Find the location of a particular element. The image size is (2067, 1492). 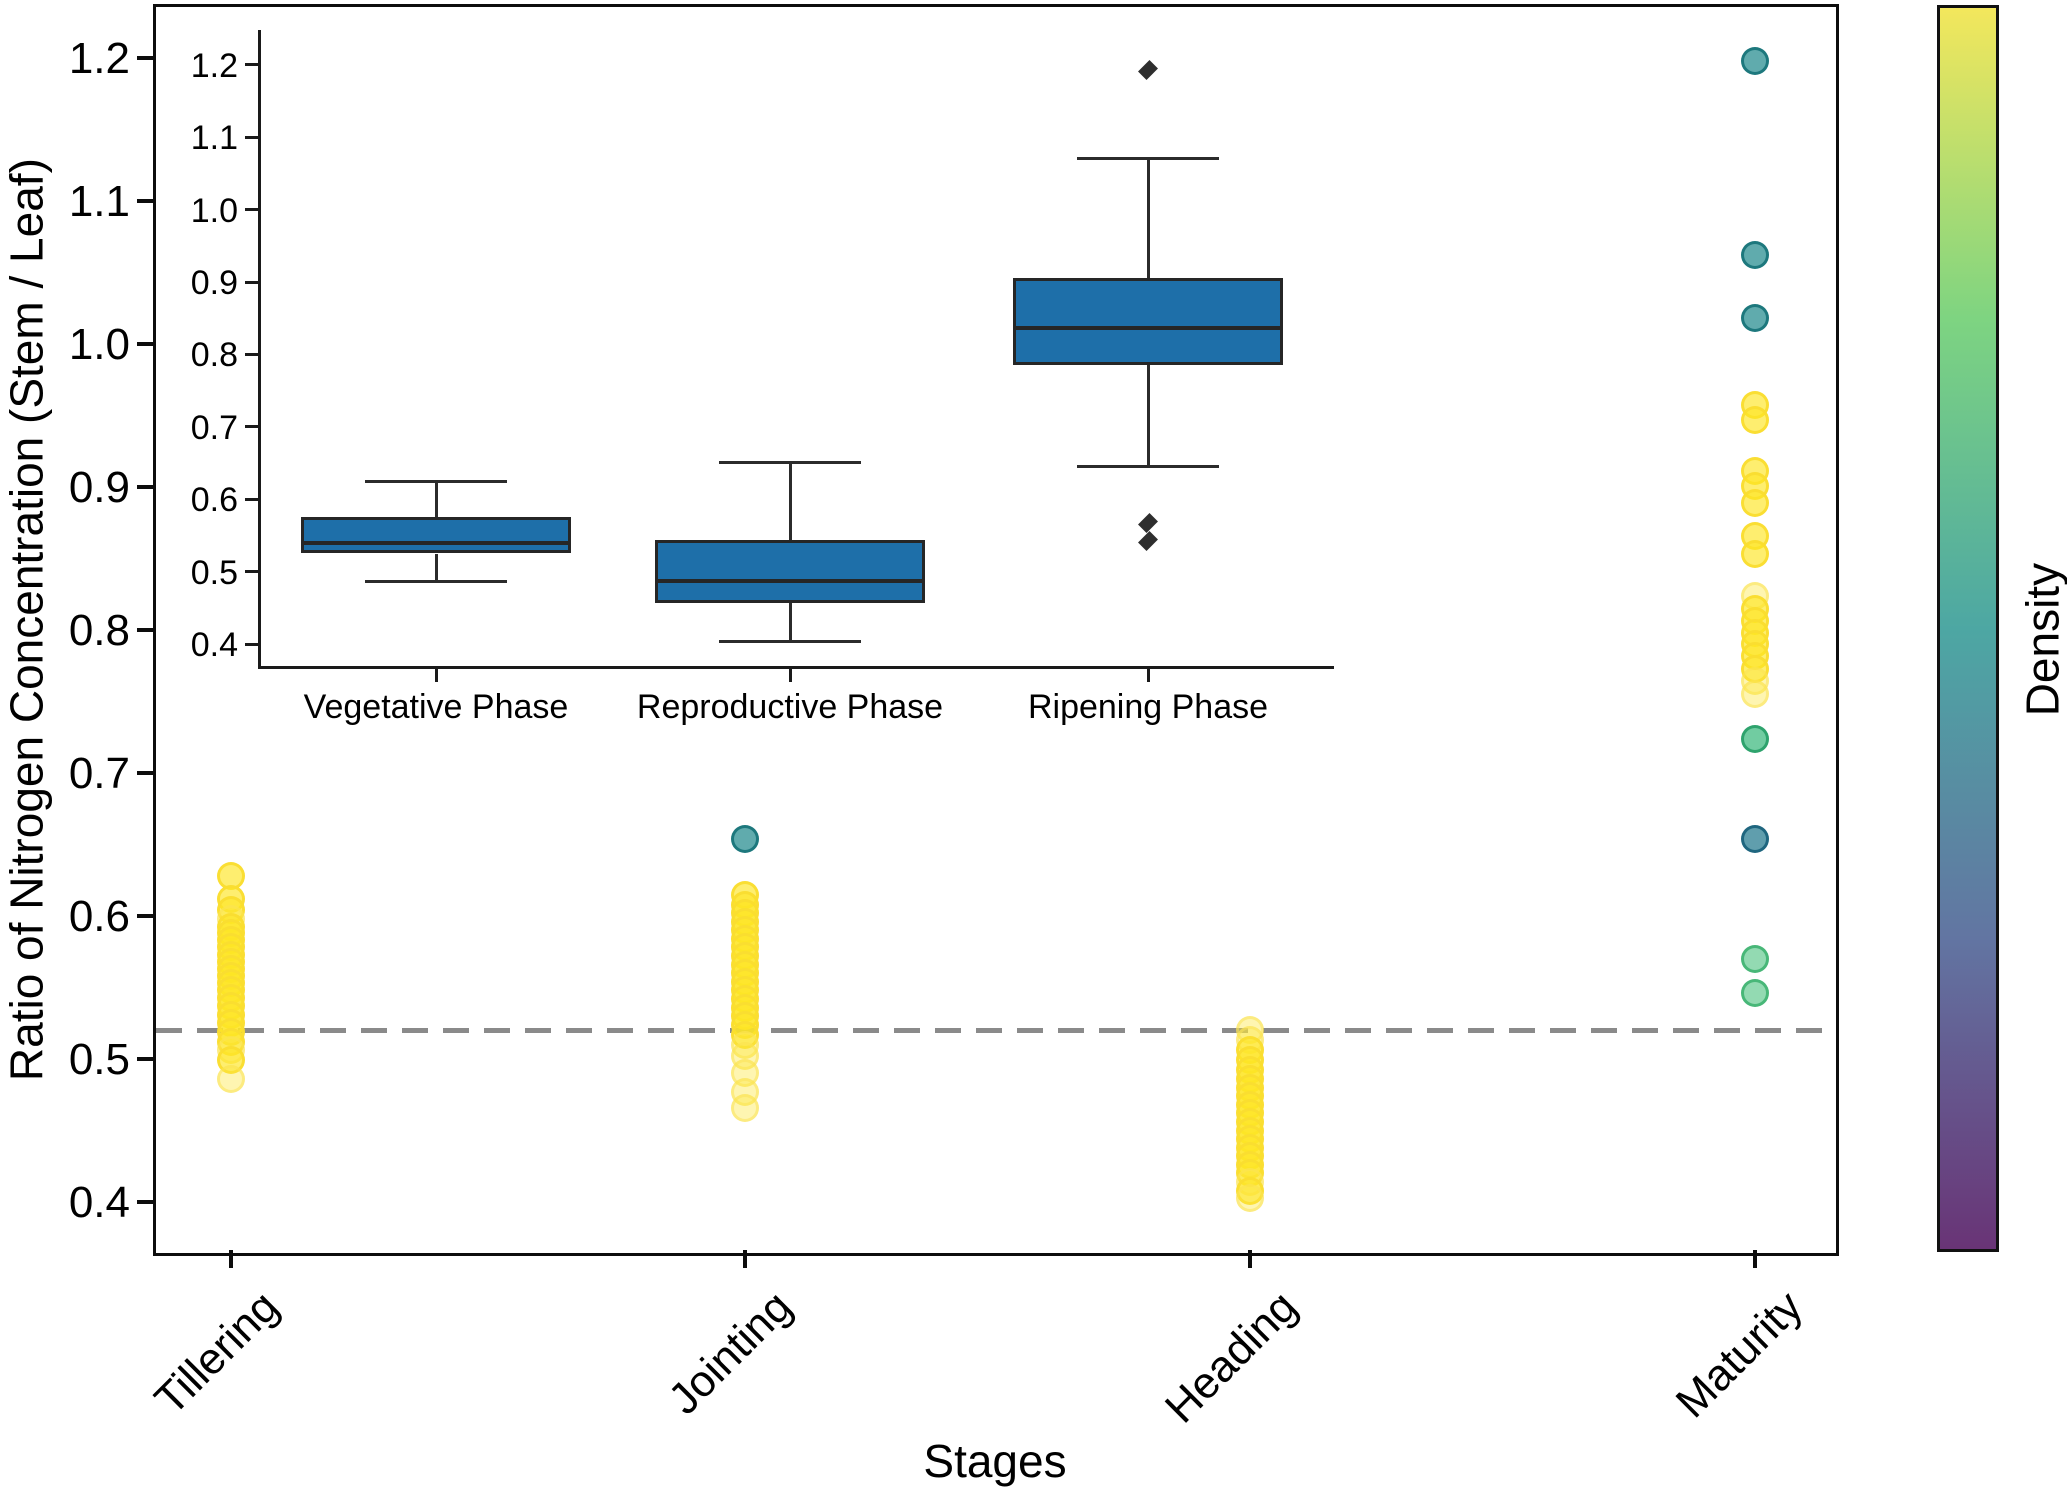

y-tick-label: 0.8 is located at coordinates (99, 630).